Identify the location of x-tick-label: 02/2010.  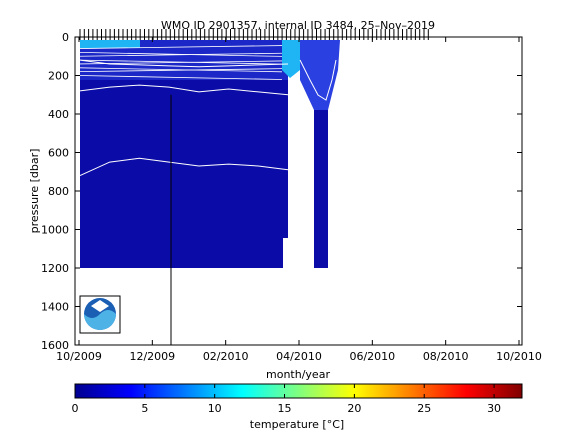
(226, 356).